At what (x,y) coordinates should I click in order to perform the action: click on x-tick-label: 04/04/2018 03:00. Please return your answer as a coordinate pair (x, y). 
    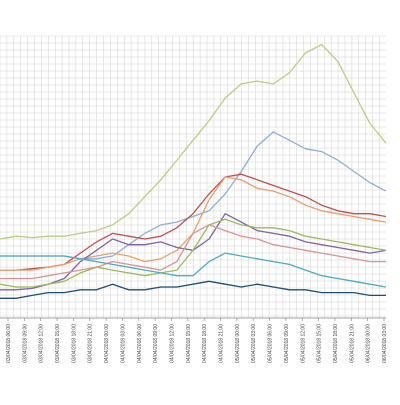
    Looking at the image, I should click on (123, 343).